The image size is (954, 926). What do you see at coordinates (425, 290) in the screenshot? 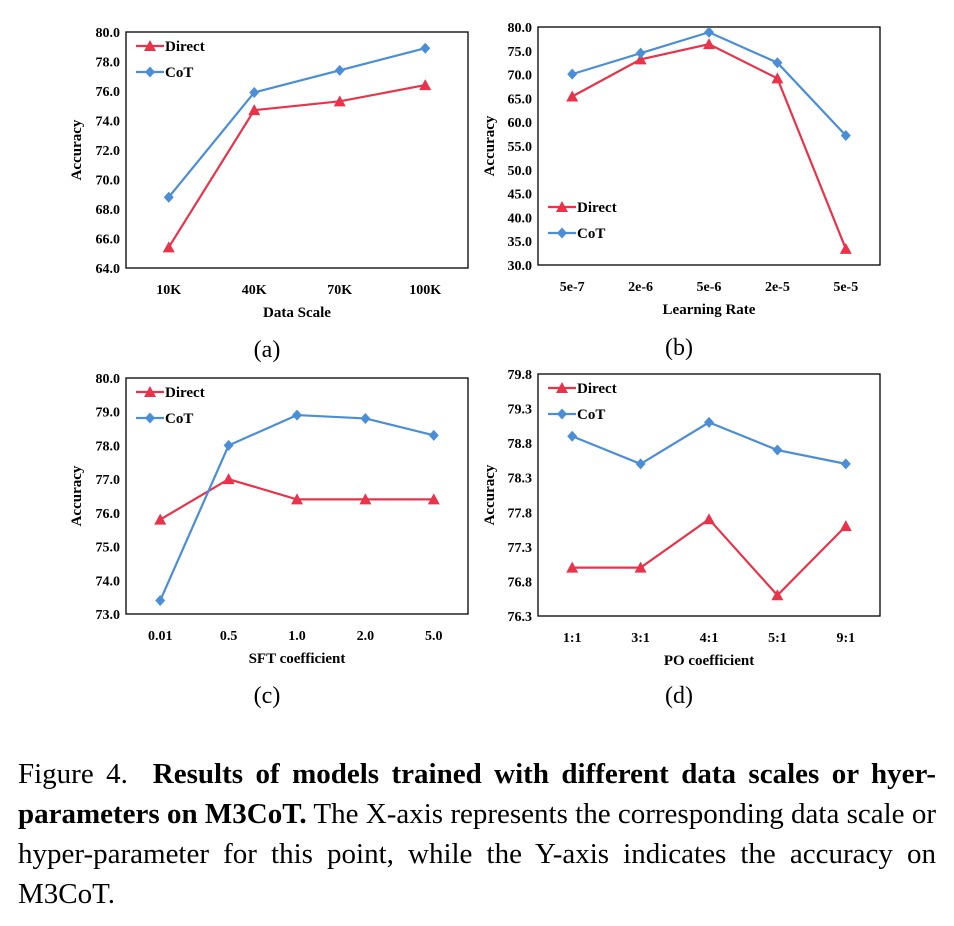
I see `x-tick-label: 100K` at bounding box center [425, 290].